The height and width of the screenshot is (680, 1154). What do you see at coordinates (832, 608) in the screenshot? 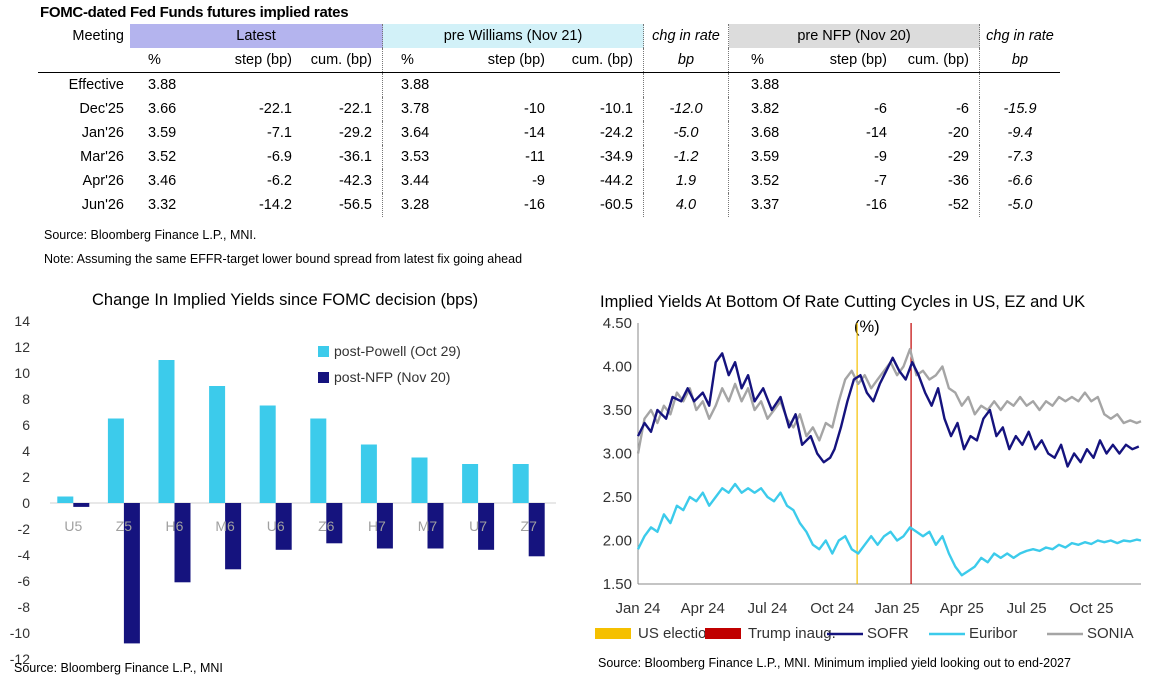
I see `x-tick-label: Oct 24` at bounding box center [832, 608].